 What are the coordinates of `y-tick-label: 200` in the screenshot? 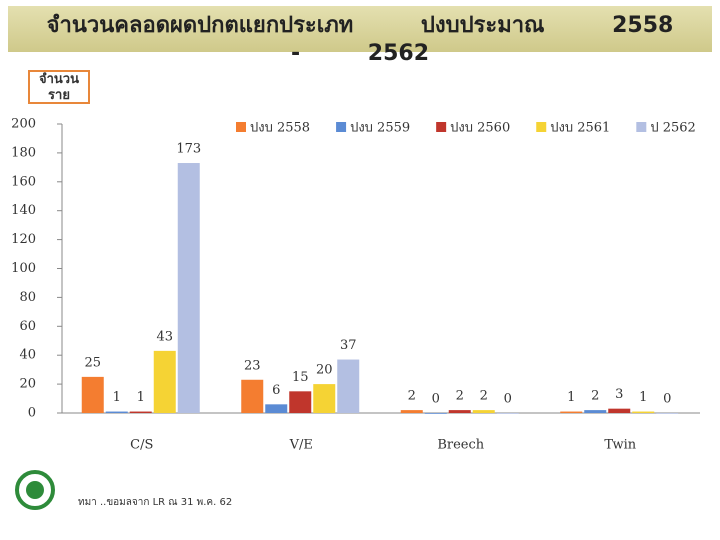 It's located at (23, 124).